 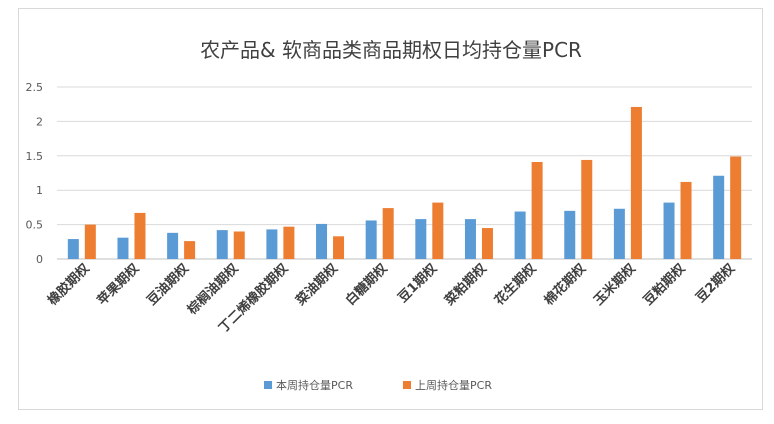 What do you see at coordinates (35, 225) in the screenshot?
I see `y-tick-label: 0.5` at bounding box center [35, 225].